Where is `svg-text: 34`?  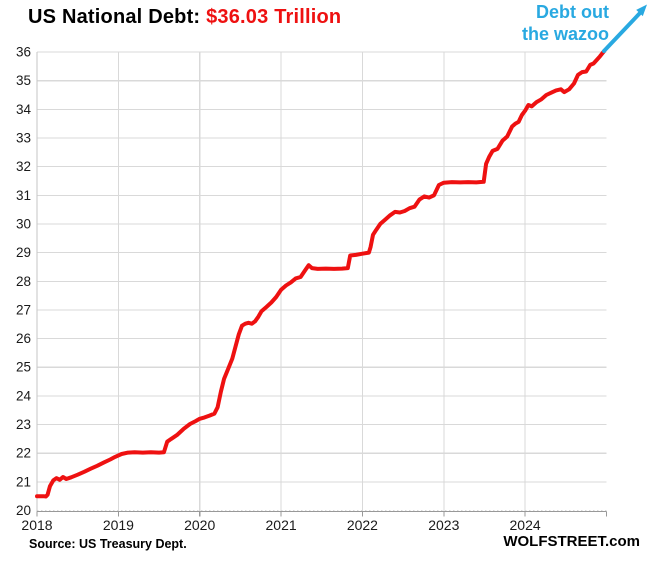 svg-text: 34 is located at coordinates (24, 109).